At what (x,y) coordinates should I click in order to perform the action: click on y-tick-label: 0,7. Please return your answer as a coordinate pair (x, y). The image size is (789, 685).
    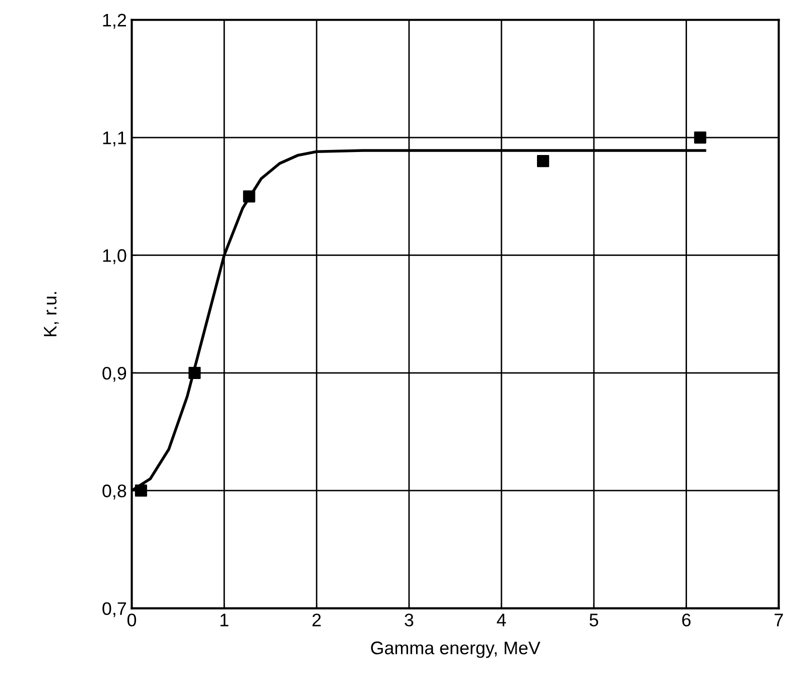
    Looking at the image, I should click on (114, 610).